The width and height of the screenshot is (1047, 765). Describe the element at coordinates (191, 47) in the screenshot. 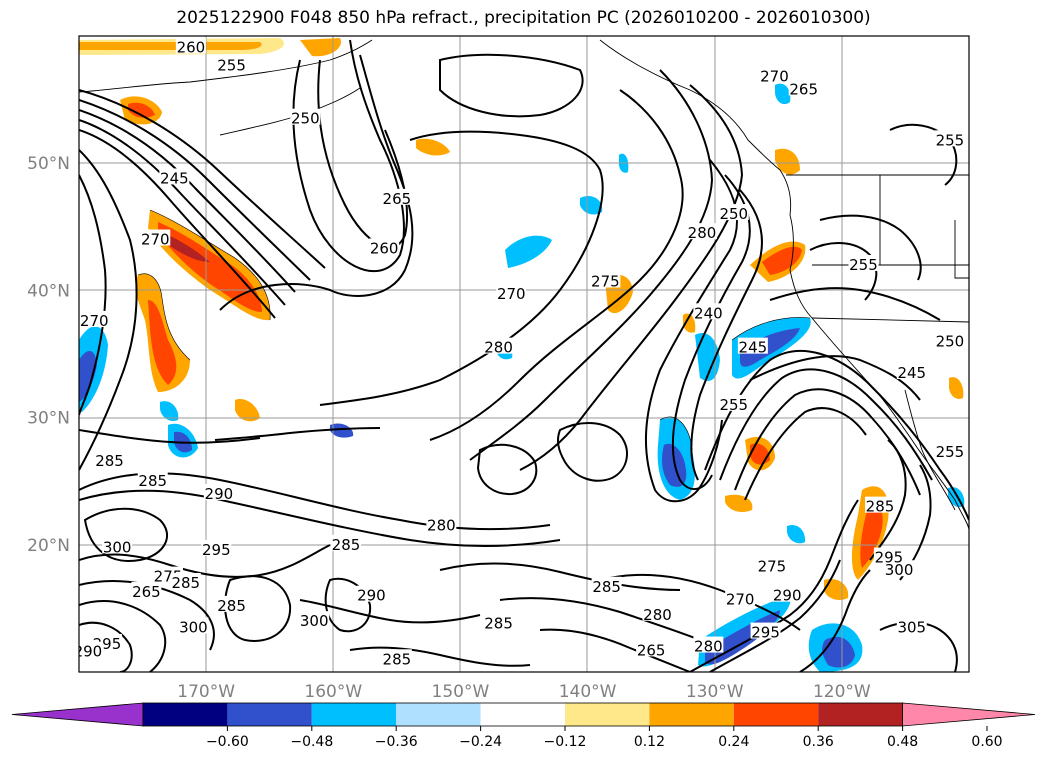

I see `contour-label: 260` at that location.